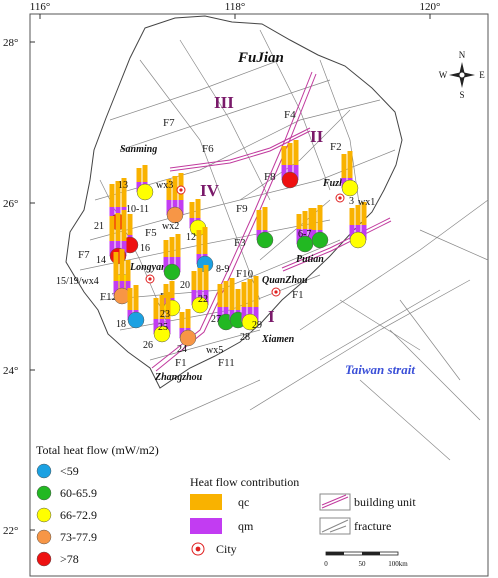 The height and width of the screenshot is (578, 498). Describe the element at coordinates (203, 299) in the screenshot. I see `site-label: 22` at that location.